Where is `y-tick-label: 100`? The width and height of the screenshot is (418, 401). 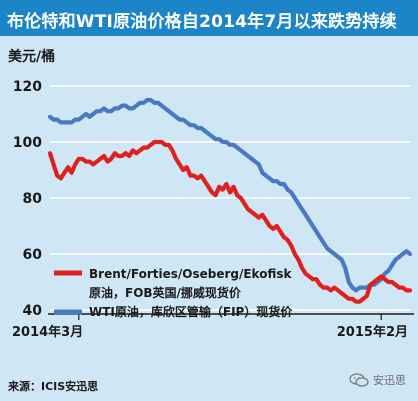 y-tick-label: 100 is located at coordinates (27, 143).